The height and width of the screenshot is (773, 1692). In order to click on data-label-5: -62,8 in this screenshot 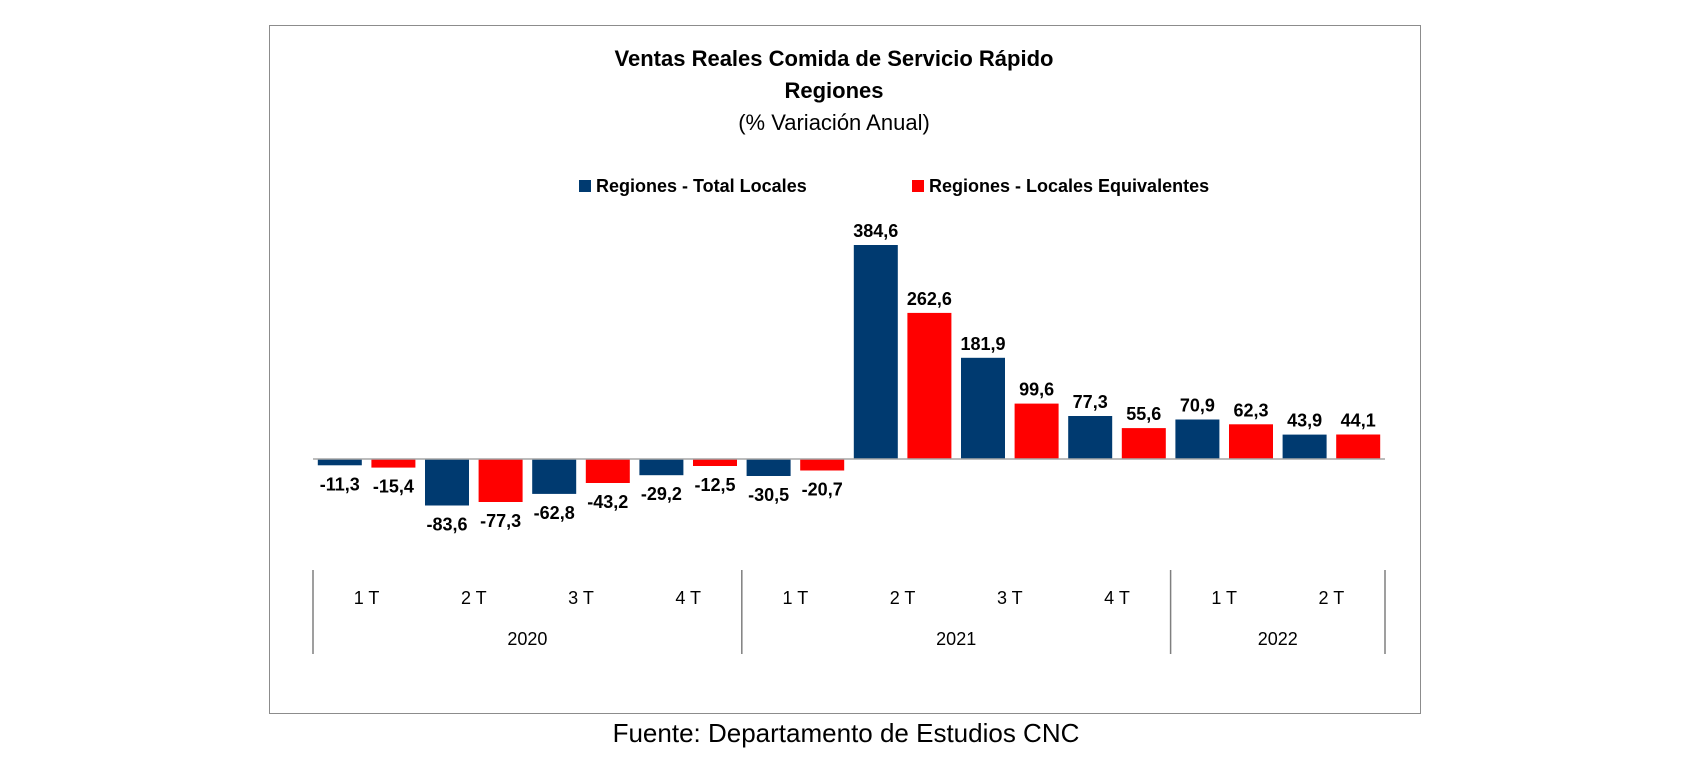, I will do `click(554, 513)`.